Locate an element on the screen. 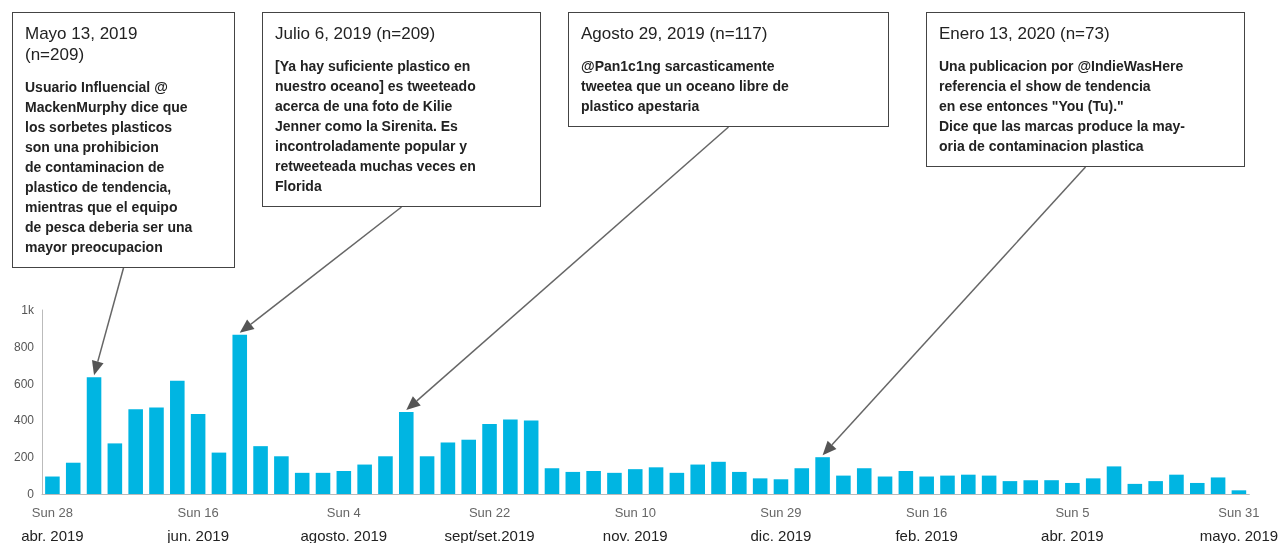 This screenshot has height=543, width=1281. x-tick-label: Sun 4 agosto. 2019 is located at coordinates (344, 523).